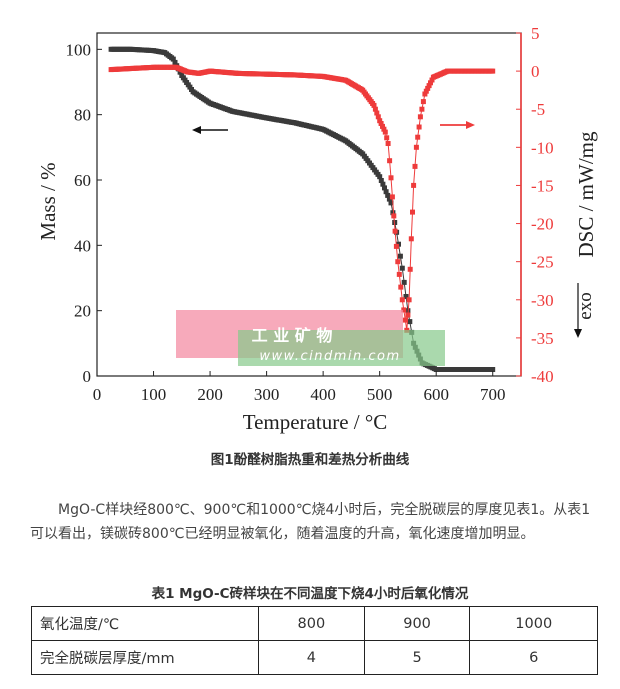 This screenshot has width=620, height=689. I want to click on y2-tick-label: -5, so click(538, 109).